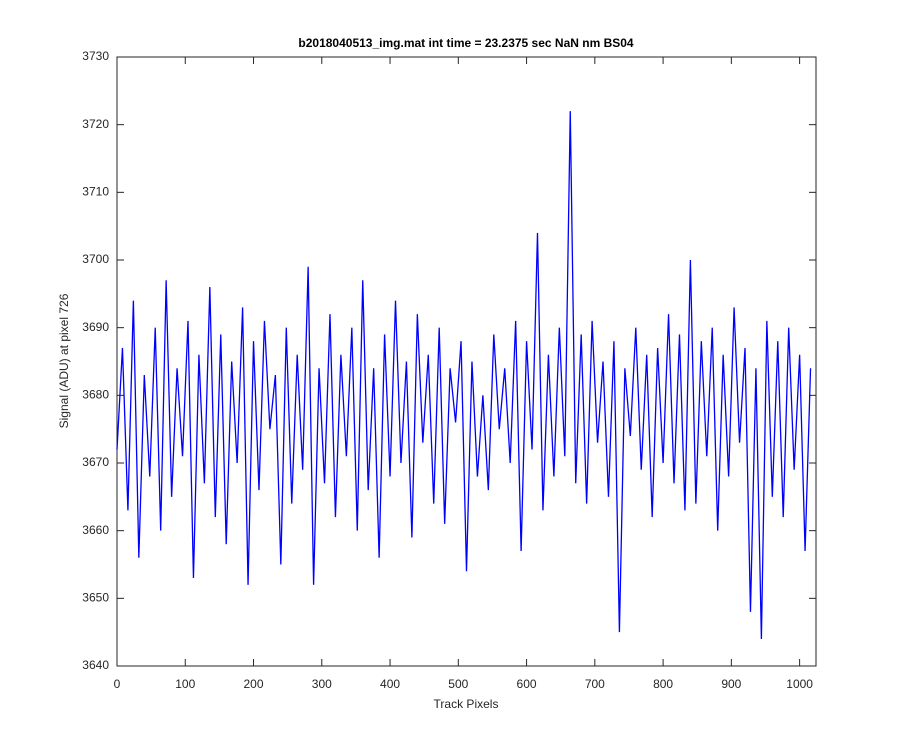 The height and width of the screenshot is (750, 900). What do you see at coordinates (390, 684) in the screenshot?
I see `x-tick-label: 400` at bounding box center [390, 684].